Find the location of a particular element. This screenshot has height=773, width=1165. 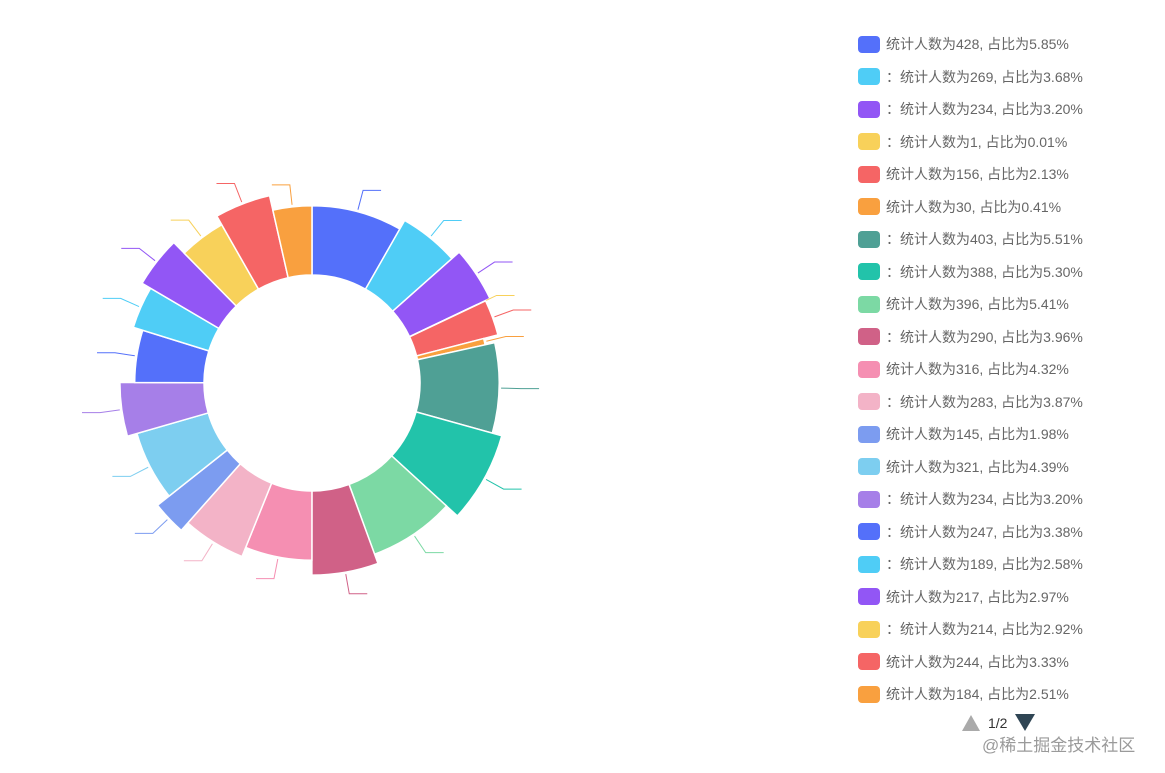

legend-label: ：统计人数为290, 占比为3.96% is located at coordinates (984, 336).